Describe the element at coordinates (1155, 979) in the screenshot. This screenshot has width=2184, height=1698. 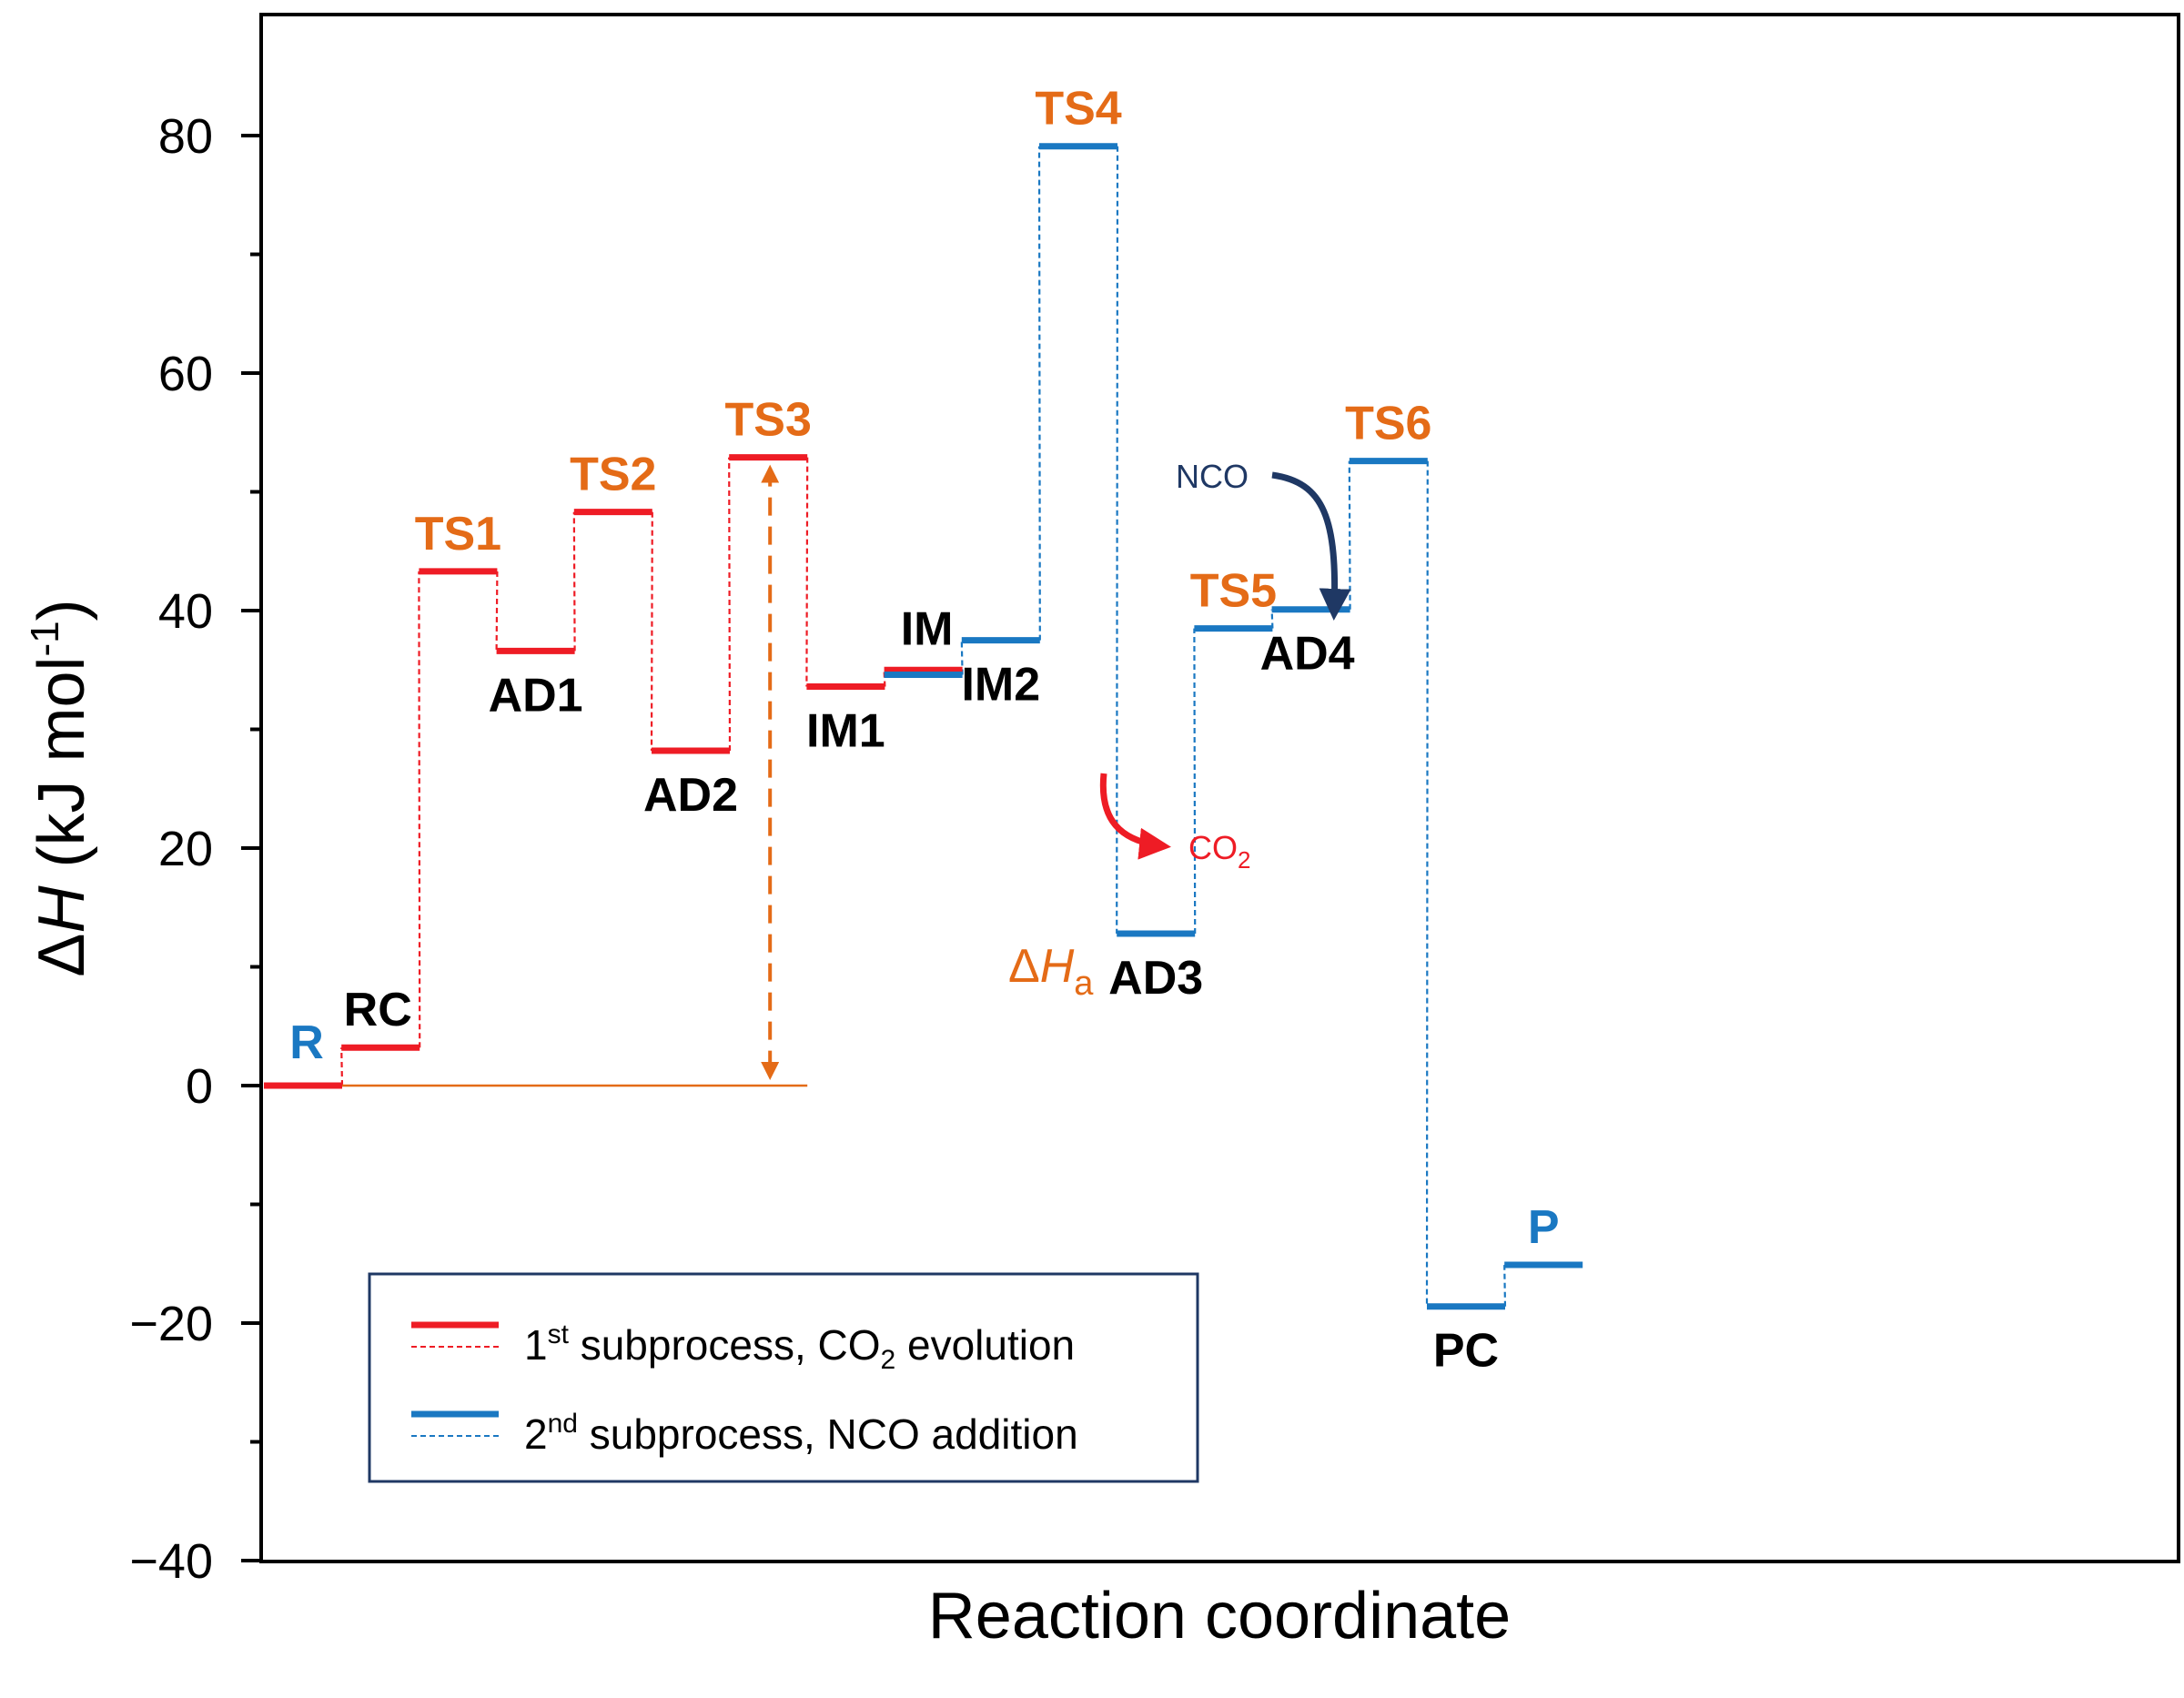
I see `state-label-ad3: AD3` at that location.